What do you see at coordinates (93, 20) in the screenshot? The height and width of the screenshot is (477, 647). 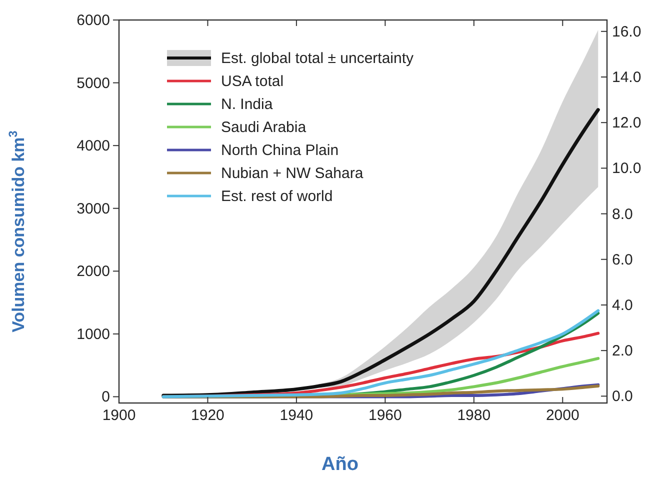 I see `y-tick-label: 6000` at bounding box center [93, 20].